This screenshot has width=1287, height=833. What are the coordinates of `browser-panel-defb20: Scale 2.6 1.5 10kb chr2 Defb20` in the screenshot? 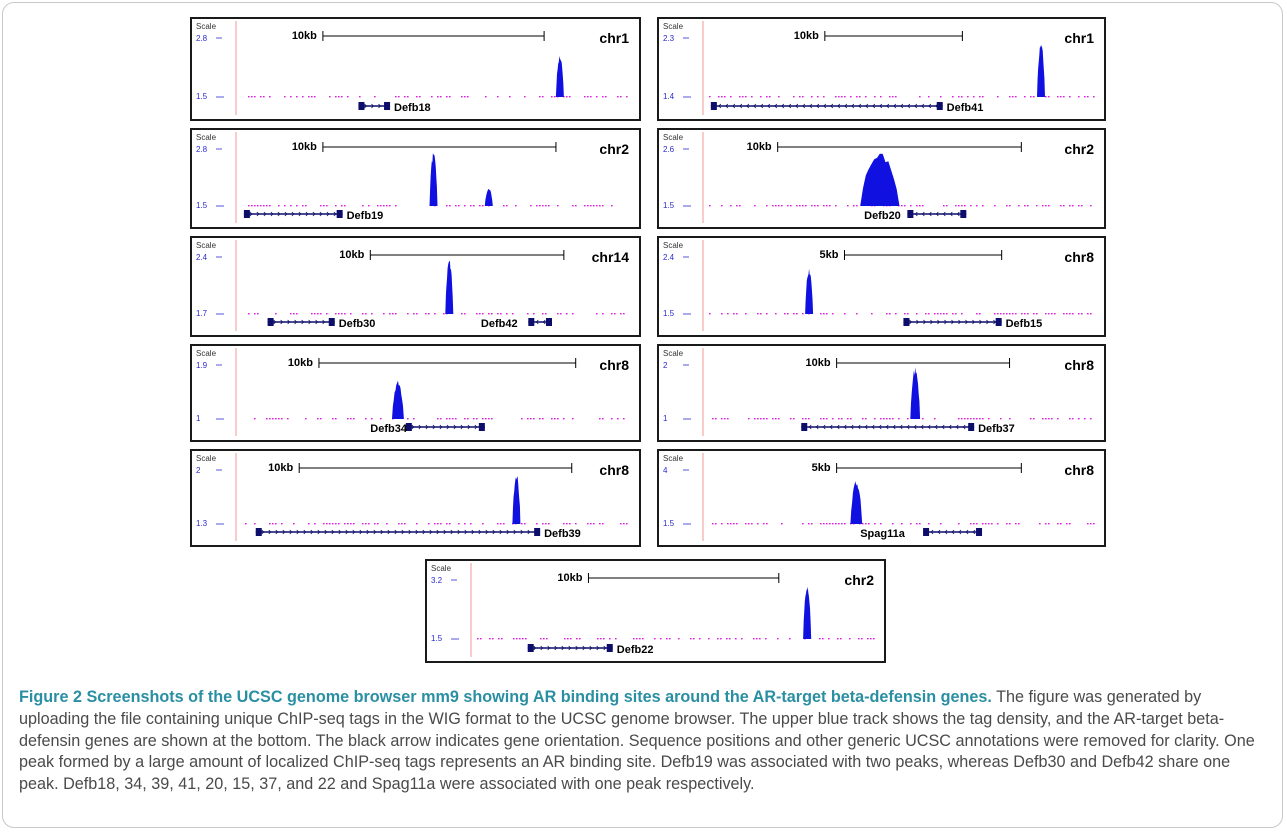 It's located at (881, 178).